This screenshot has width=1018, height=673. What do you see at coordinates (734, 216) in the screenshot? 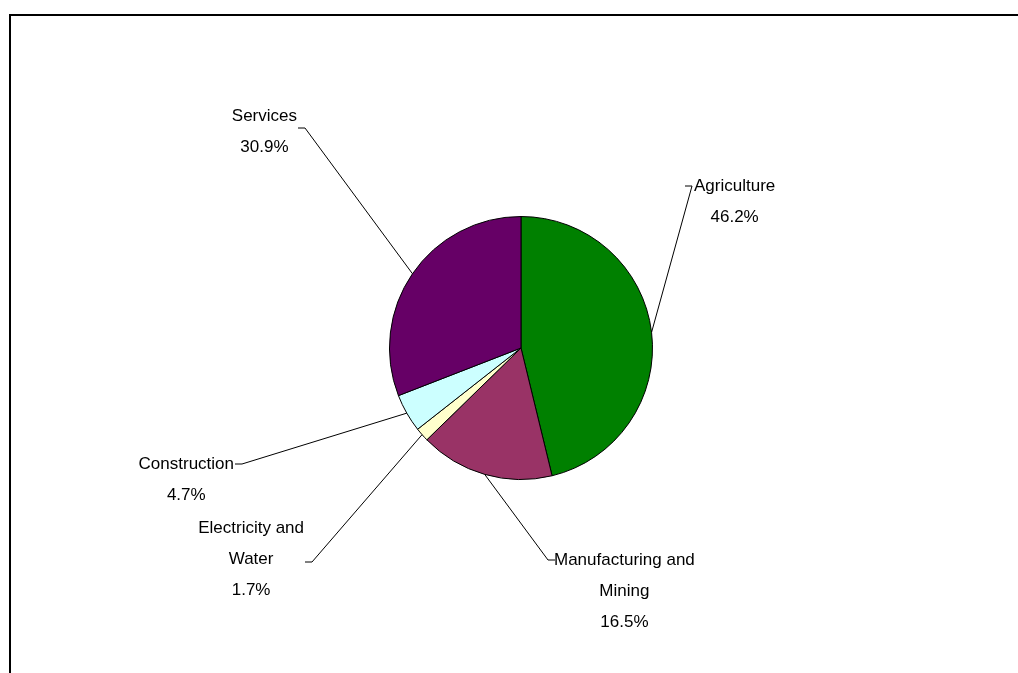
I see `data-label: 46.2%` at bounding box center [734, 216].